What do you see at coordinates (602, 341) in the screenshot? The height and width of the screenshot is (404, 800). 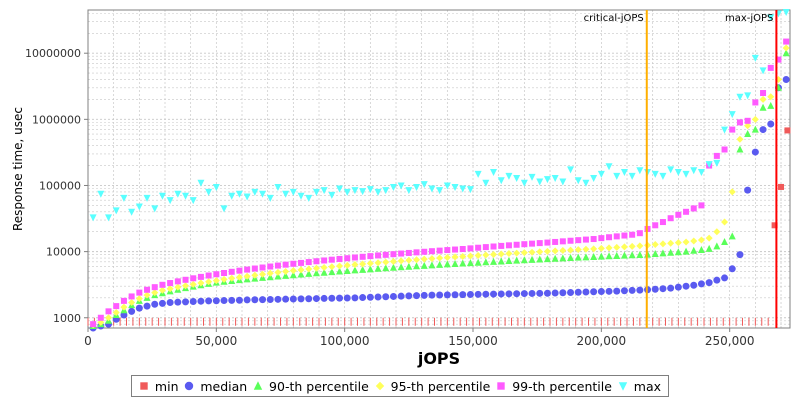 I see `x-tick-label: 200,000` at bounding box center [602, 341].